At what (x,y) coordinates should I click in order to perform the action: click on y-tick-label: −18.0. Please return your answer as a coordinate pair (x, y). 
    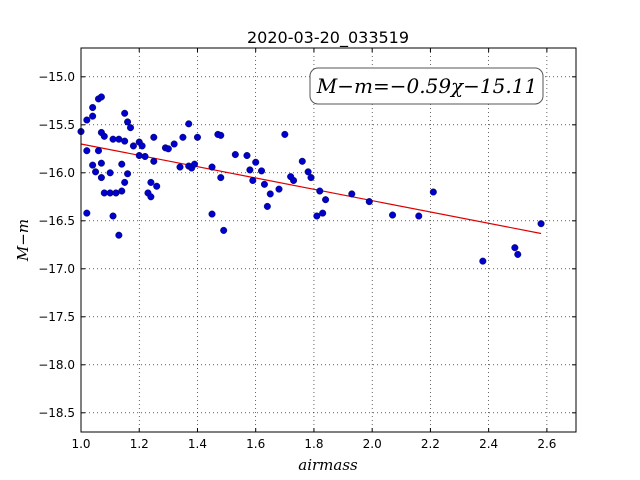
    Looking at the image, I should click on (56, 365).